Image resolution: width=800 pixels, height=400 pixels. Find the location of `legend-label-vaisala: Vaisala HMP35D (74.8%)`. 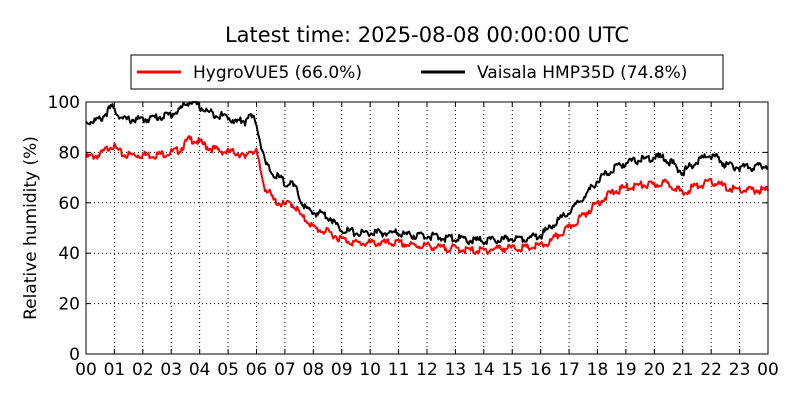

legend-label-vaisala: Vaisala HMP35D (74.8%) is located at coordinates (582, 73).